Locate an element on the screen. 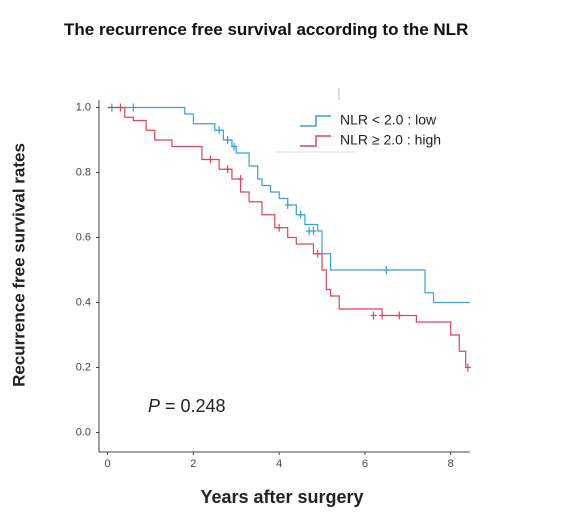 This screenshot has height=512, width=566. x-tick-label: 0 is located at coordinates (108, 464).